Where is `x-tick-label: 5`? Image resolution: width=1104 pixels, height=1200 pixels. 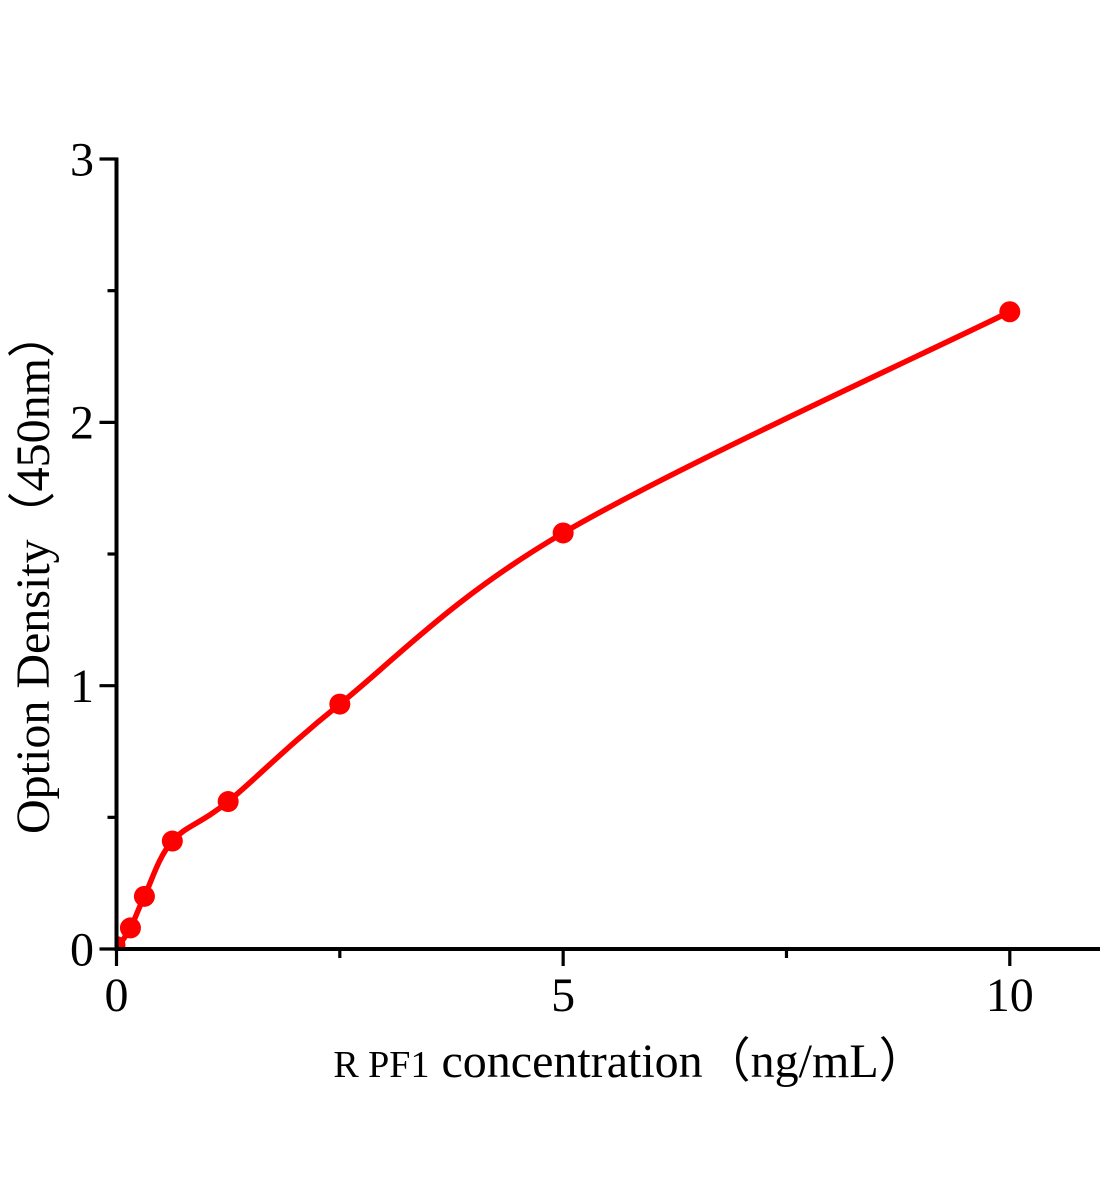
x-tick-label: 5 is located at coordinates (563, 995).